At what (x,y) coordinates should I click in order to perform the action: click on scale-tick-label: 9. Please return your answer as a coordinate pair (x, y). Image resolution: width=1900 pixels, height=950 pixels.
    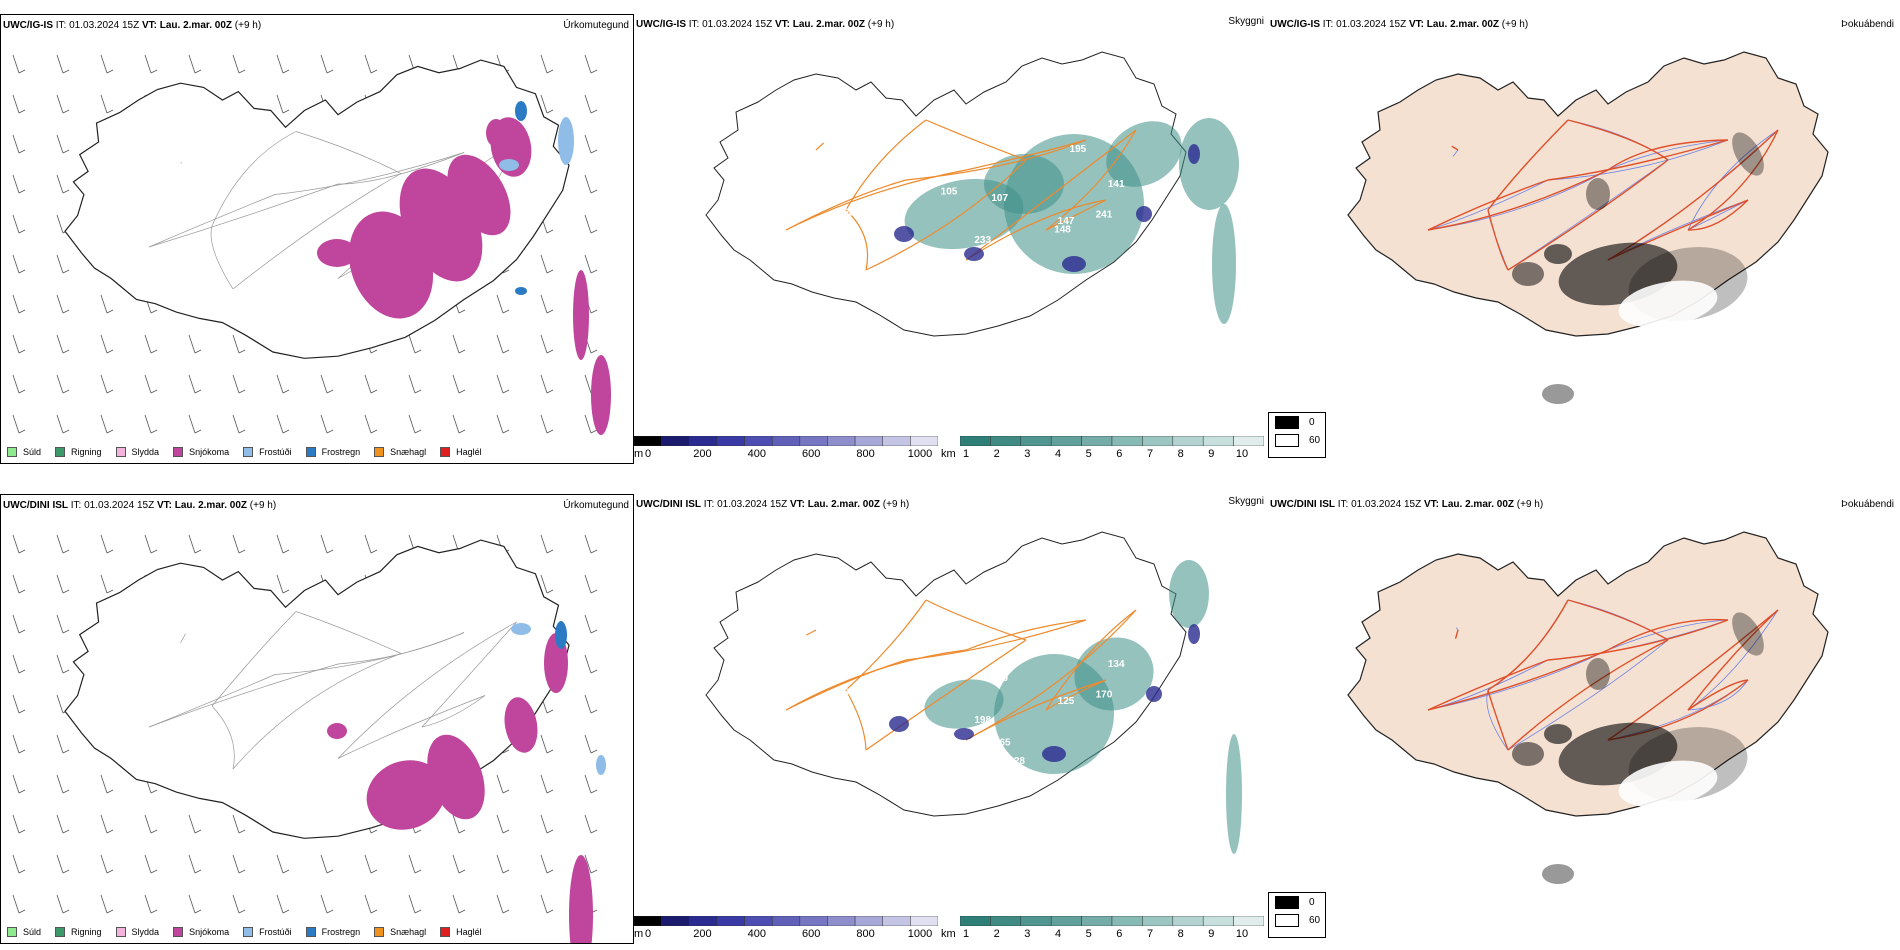
    Looking at the image, I should click on (1211, 454).